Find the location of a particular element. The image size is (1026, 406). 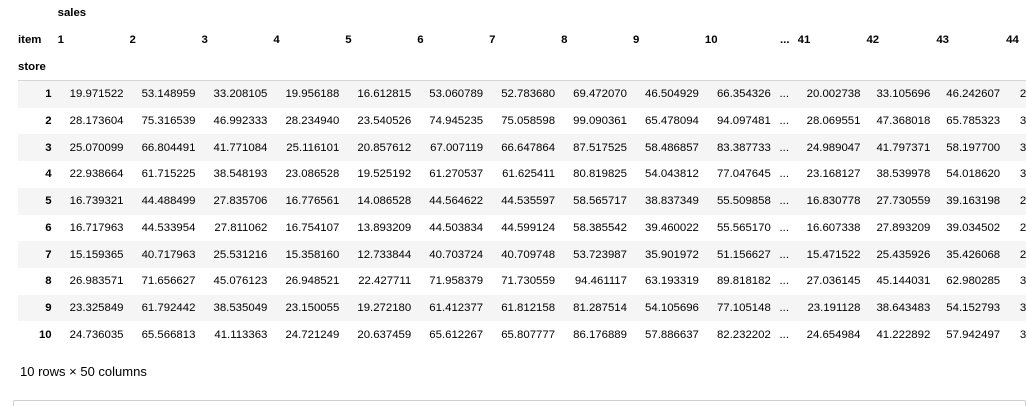

table-cell: 27.730559 is located at coordinates (903, 201).